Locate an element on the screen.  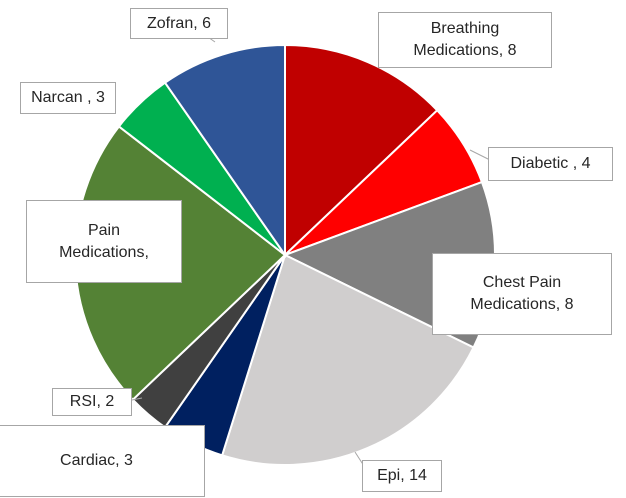
data-label: Narcan , 3 is located at coordinates (68, 98).